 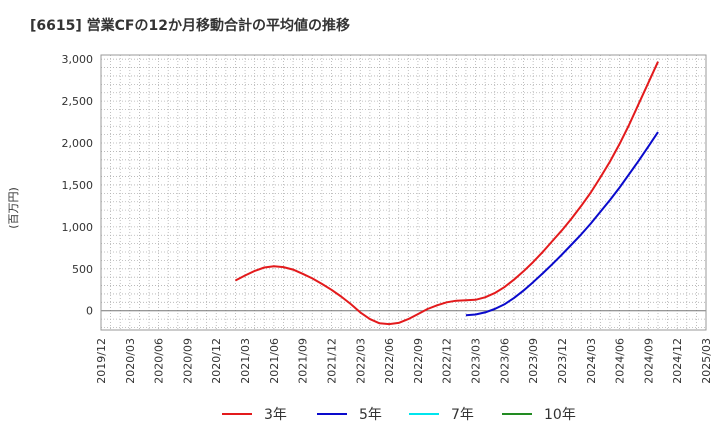 I want to click on legend: 3年 5年 7年 10年, so click(x=399, y=415).